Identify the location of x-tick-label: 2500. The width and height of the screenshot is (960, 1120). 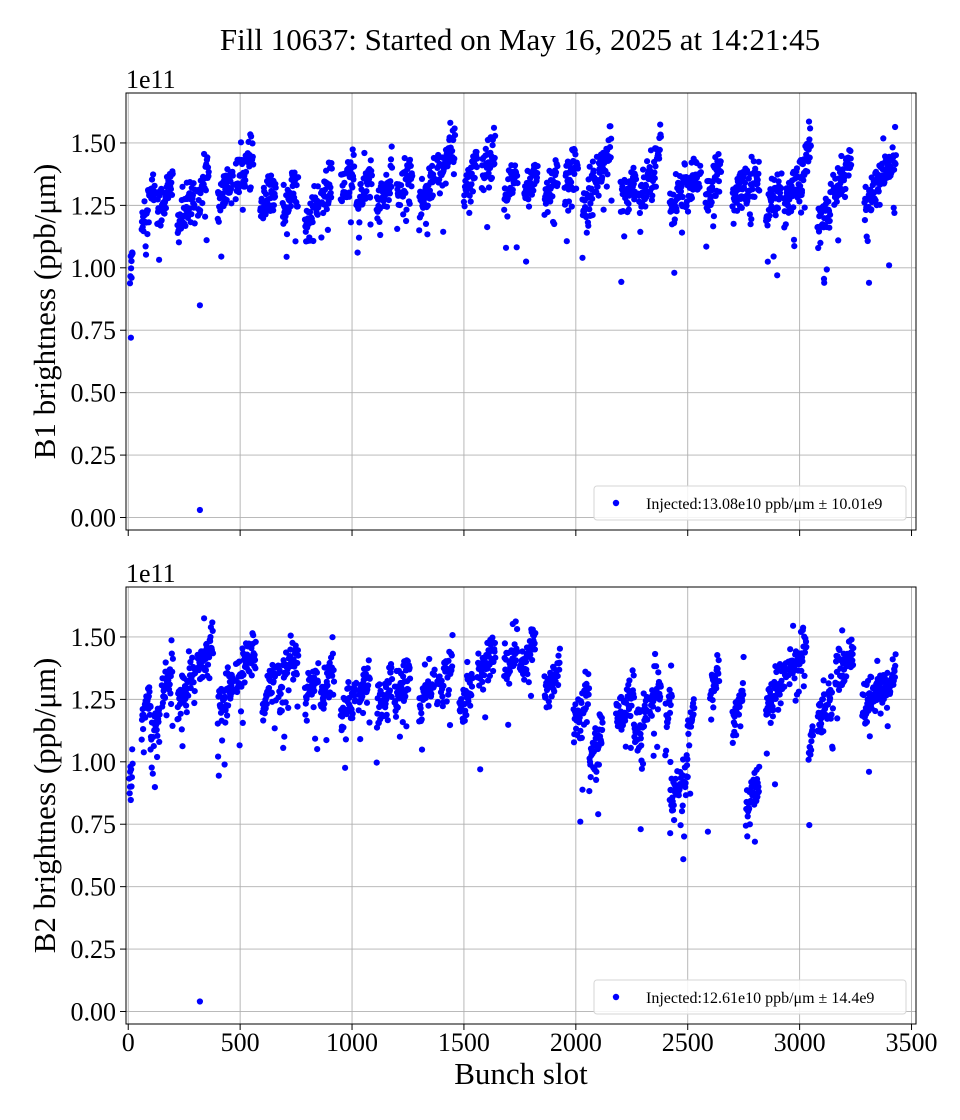
(688, 1042).